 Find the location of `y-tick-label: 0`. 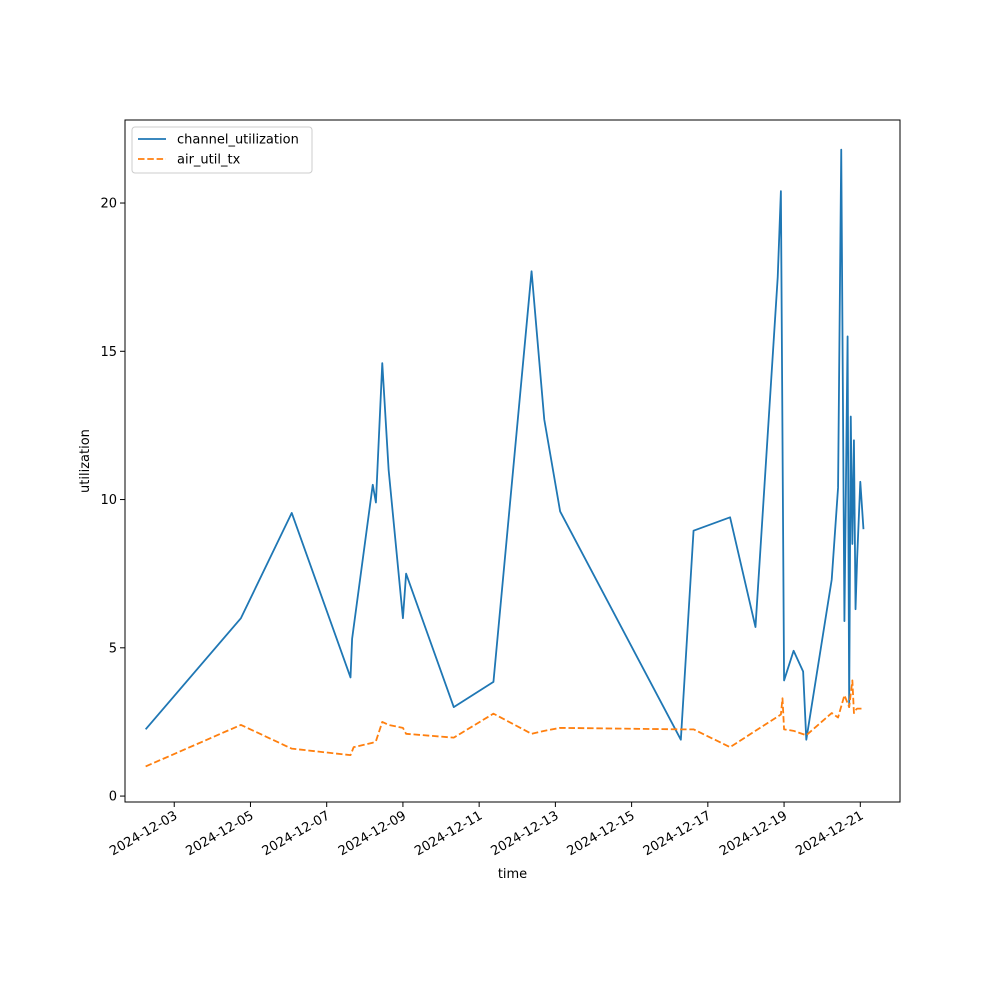

y-tick-label: 0 is located at coordinates (113, 797).